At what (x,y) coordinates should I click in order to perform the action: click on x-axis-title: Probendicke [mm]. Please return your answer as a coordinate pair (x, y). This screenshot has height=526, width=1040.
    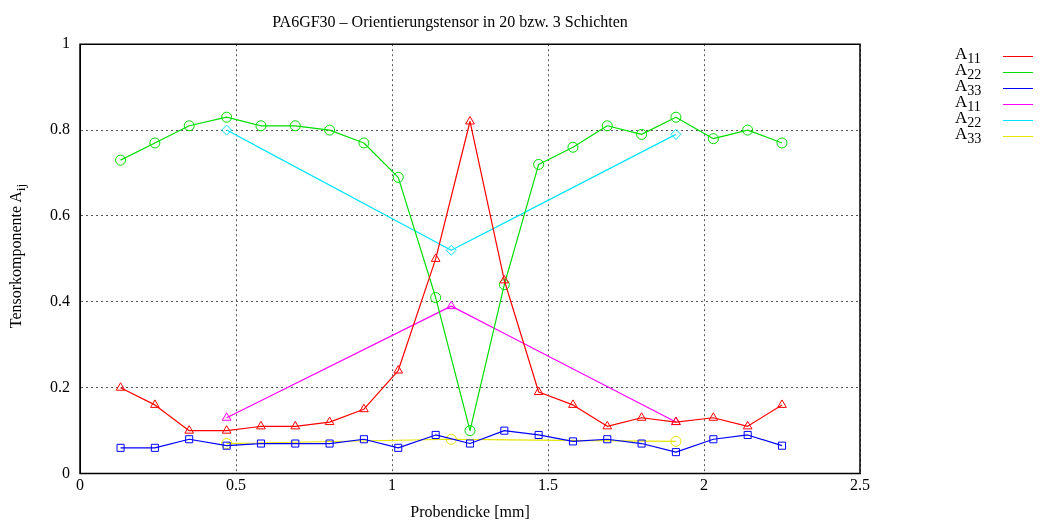
    Looking at the image, I should click on (470, 511).